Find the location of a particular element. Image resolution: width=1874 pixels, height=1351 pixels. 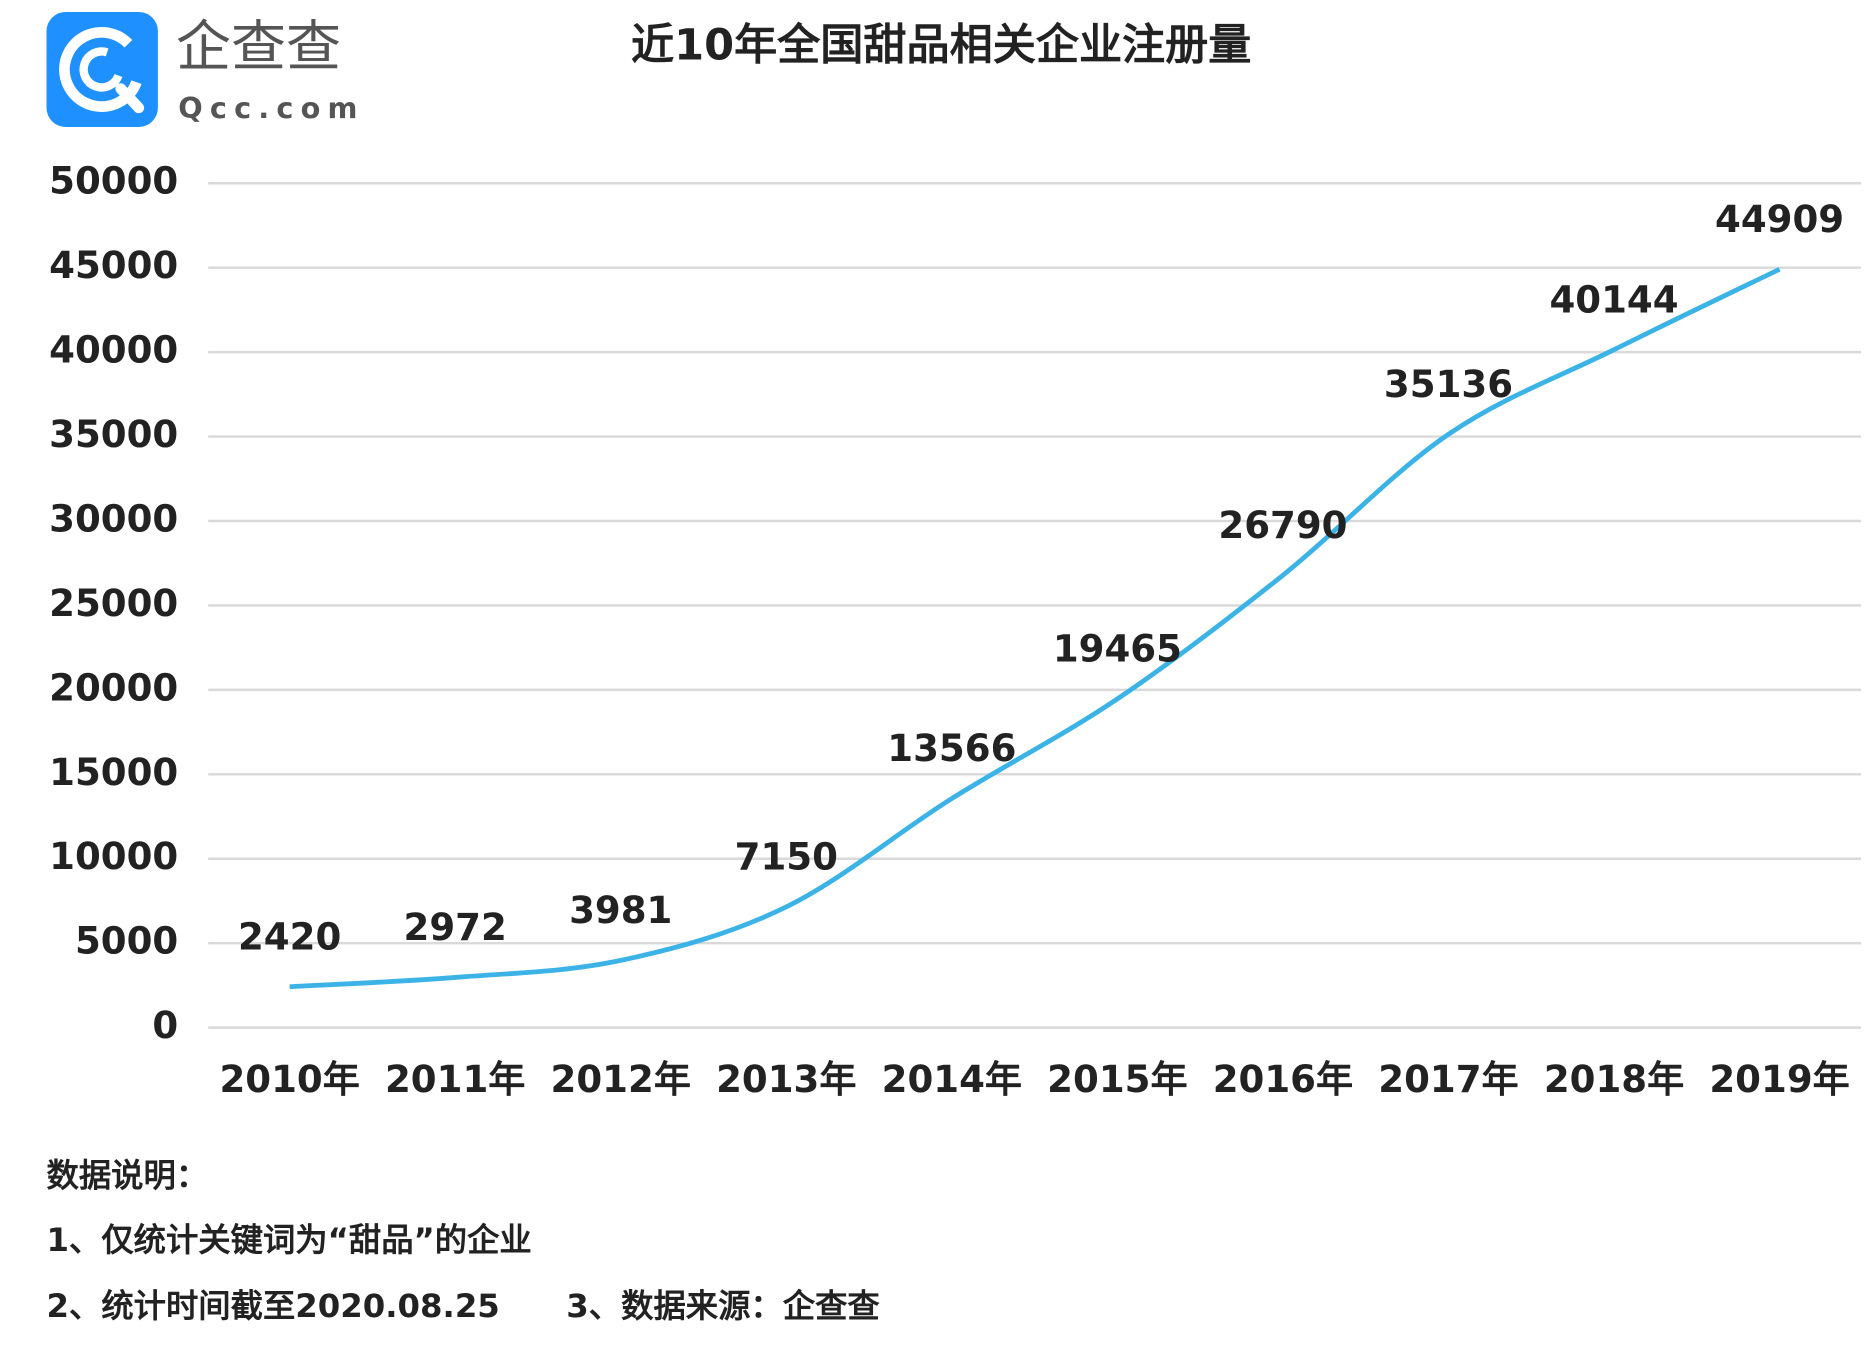

note: 1、仅统计关键词为“甜品”的企业 is located at coordinates (289, 1240).